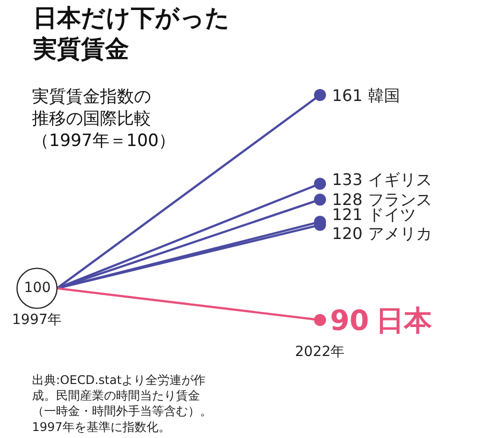 This screenshot has width=502, height=438. I want to click on text: 実質賃金指数の推移の国際比較（1997年＝100）, so click(104, 119).